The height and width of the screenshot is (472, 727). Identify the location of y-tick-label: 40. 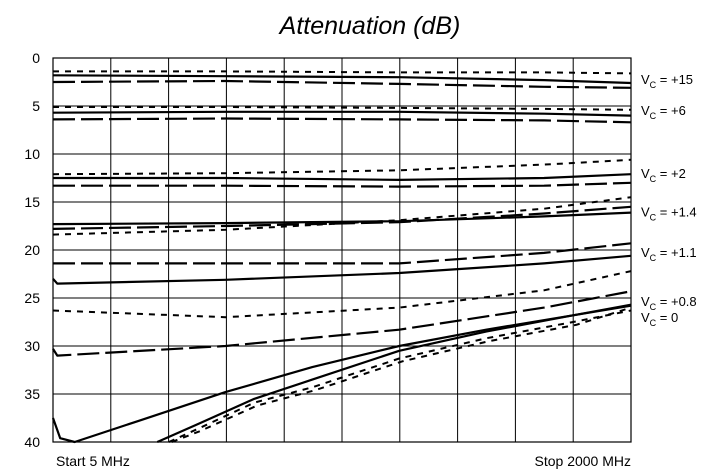
(32, 442).